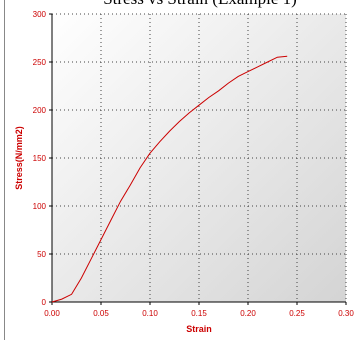  Describe the element at coordinates (150, 313) in the screenshot. I see `x-tick-label: 0.10` at that location.